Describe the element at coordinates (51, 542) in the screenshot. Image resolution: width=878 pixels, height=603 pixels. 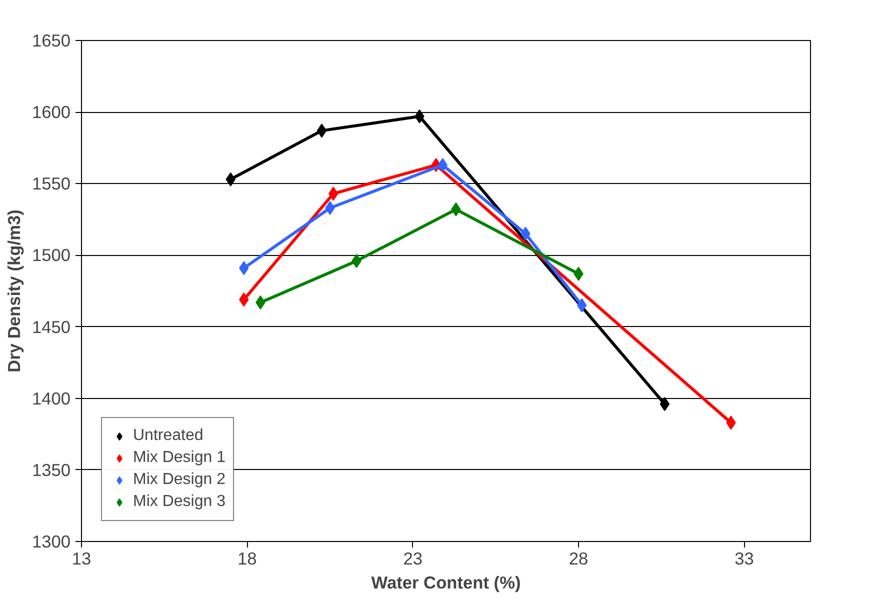
I see `y-tick-label: 1300` at that location.